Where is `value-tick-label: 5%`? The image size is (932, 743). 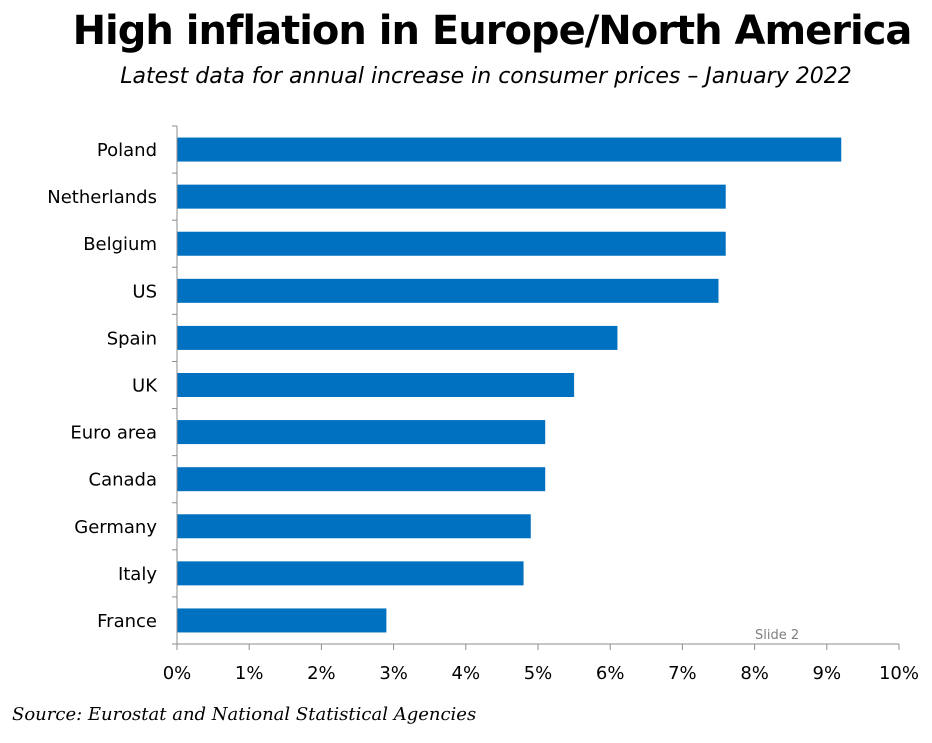 value-tick-label: 5% is located at coordinates (538, 673).